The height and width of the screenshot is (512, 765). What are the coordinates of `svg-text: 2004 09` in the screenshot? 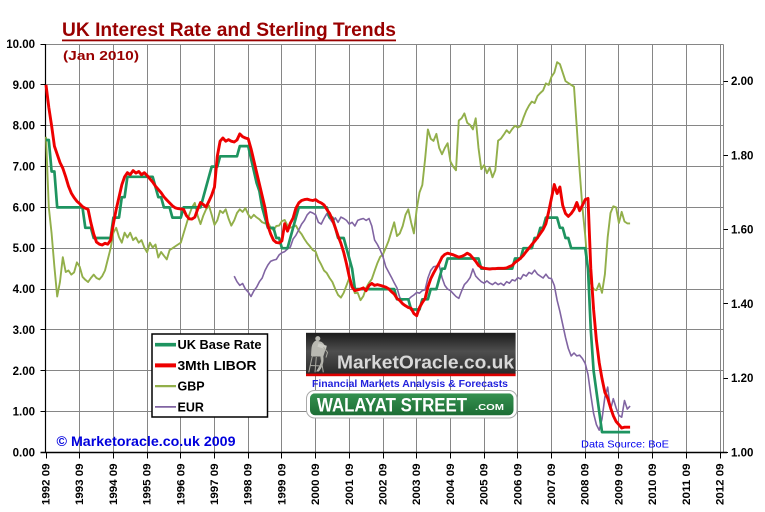 It's located at (451, 485).